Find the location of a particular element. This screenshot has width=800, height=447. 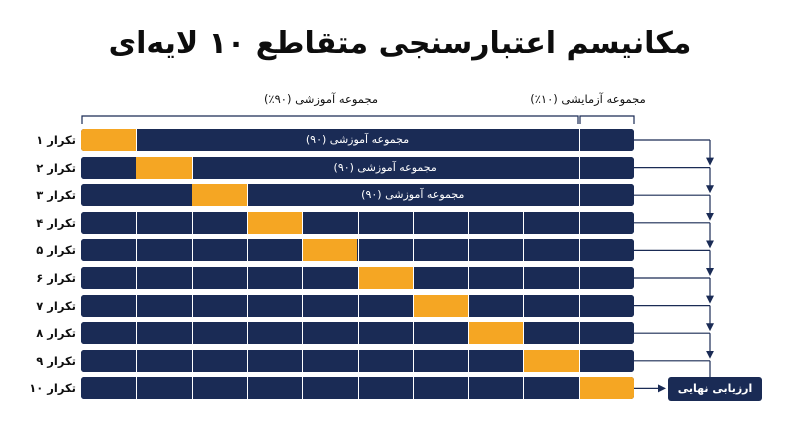

iteration-label: تکرار ۶ is located at coordinates (56, 278).